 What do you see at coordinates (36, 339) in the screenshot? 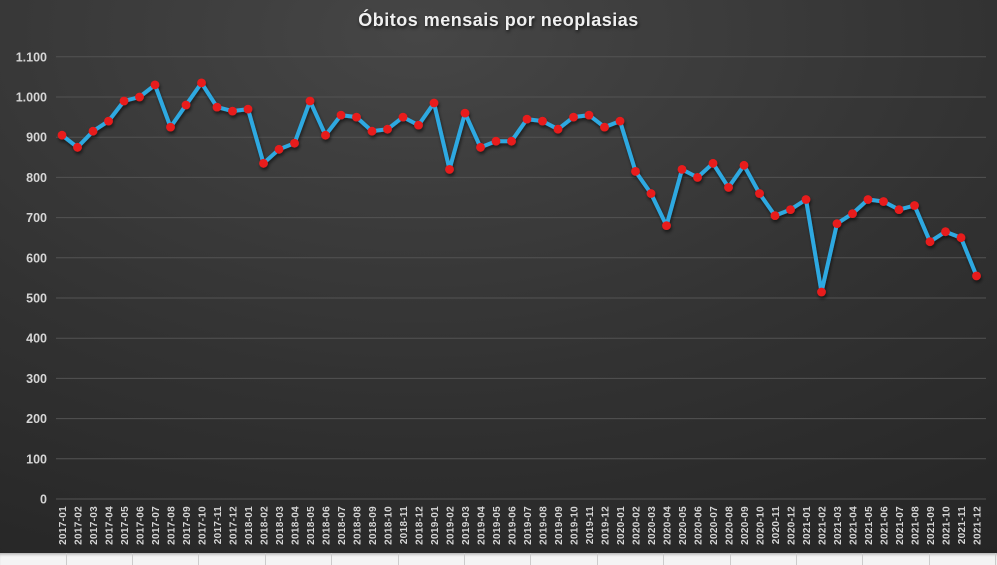
I see `y-axis-tick-label: 400` at bounding box center [36, 339].